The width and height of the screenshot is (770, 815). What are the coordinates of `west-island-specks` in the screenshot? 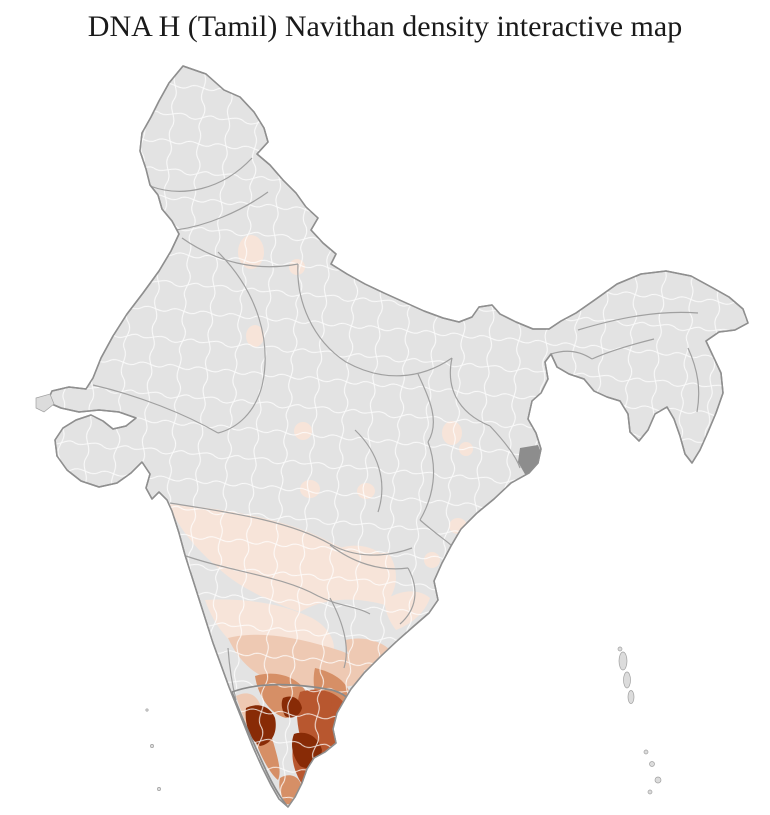 It's located at (153, 749).